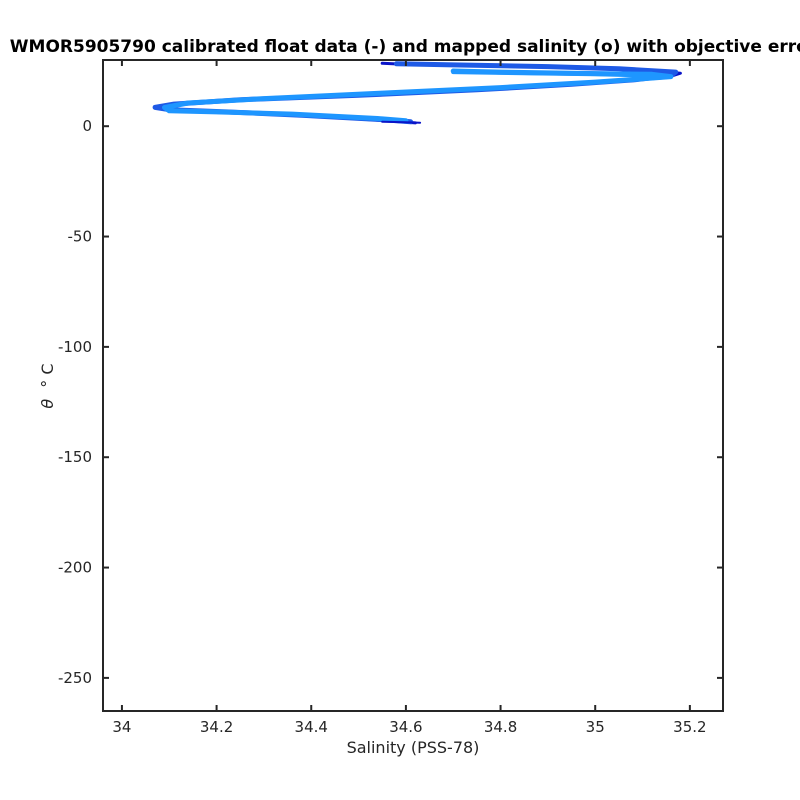  What do you see at coordinates (595, 727) in the screenshot?
I see `x-tick-label: 35` at bounding box center [595, 727].